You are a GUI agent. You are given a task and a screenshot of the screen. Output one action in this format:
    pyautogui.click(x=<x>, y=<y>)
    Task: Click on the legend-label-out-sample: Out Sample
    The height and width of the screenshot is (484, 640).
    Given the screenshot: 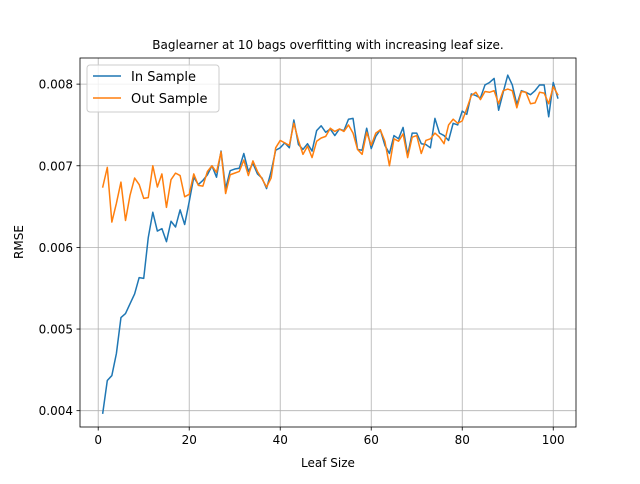 What is the action you would take?
    pyautogui.click(x=169, y=99)
    